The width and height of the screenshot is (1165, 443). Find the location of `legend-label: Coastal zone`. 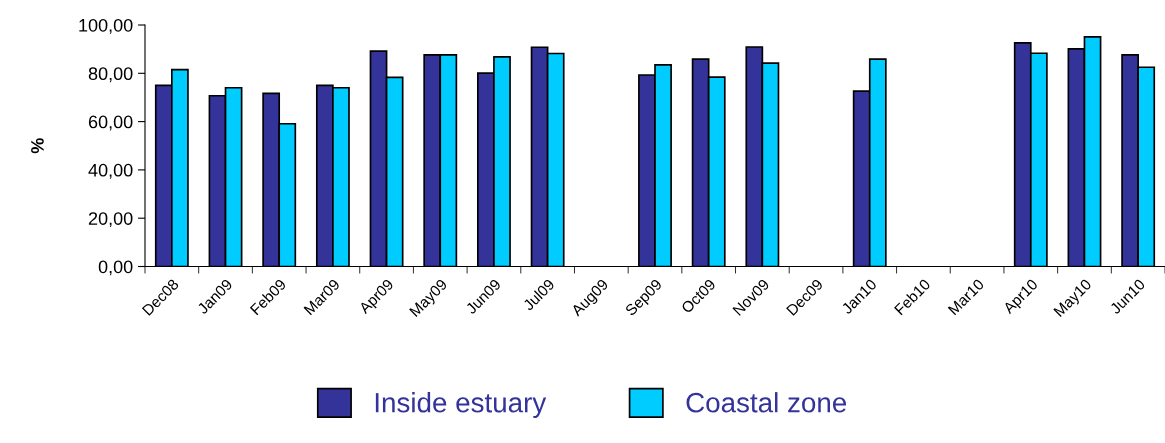

legend-label: Coastal zone is located at coordinates (766, 402).